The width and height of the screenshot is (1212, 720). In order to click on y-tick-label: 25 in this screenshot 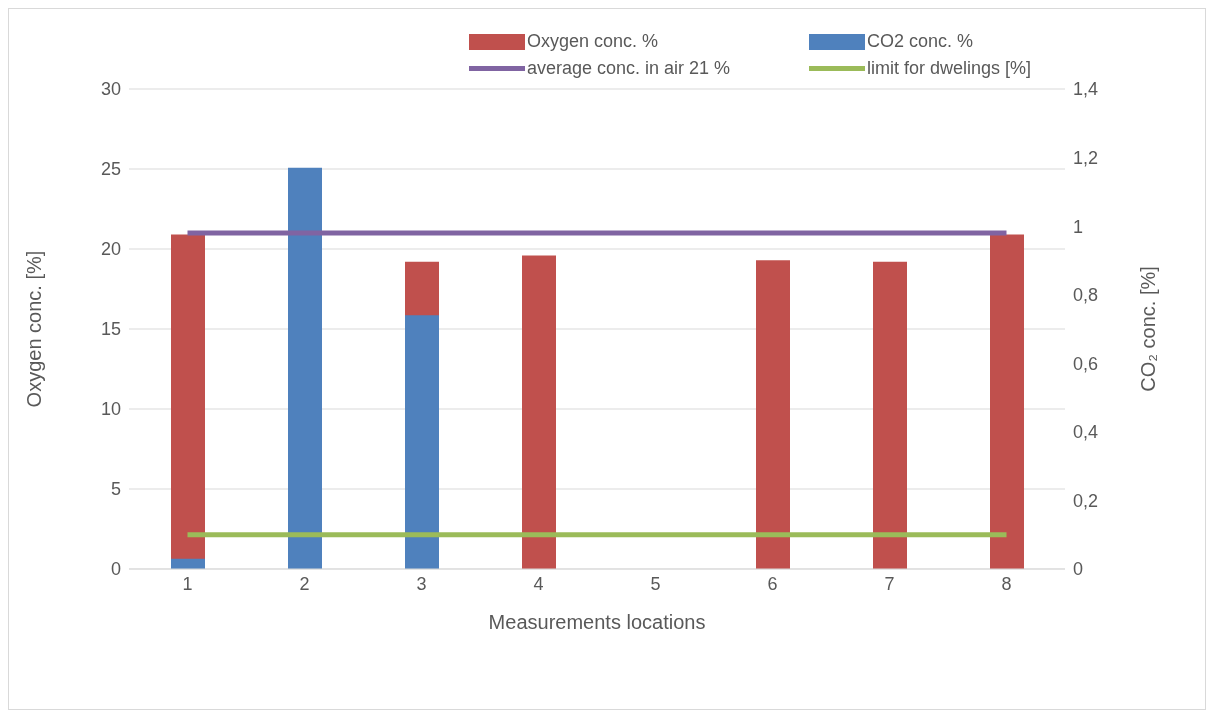, I will do `click(110, 169)`.